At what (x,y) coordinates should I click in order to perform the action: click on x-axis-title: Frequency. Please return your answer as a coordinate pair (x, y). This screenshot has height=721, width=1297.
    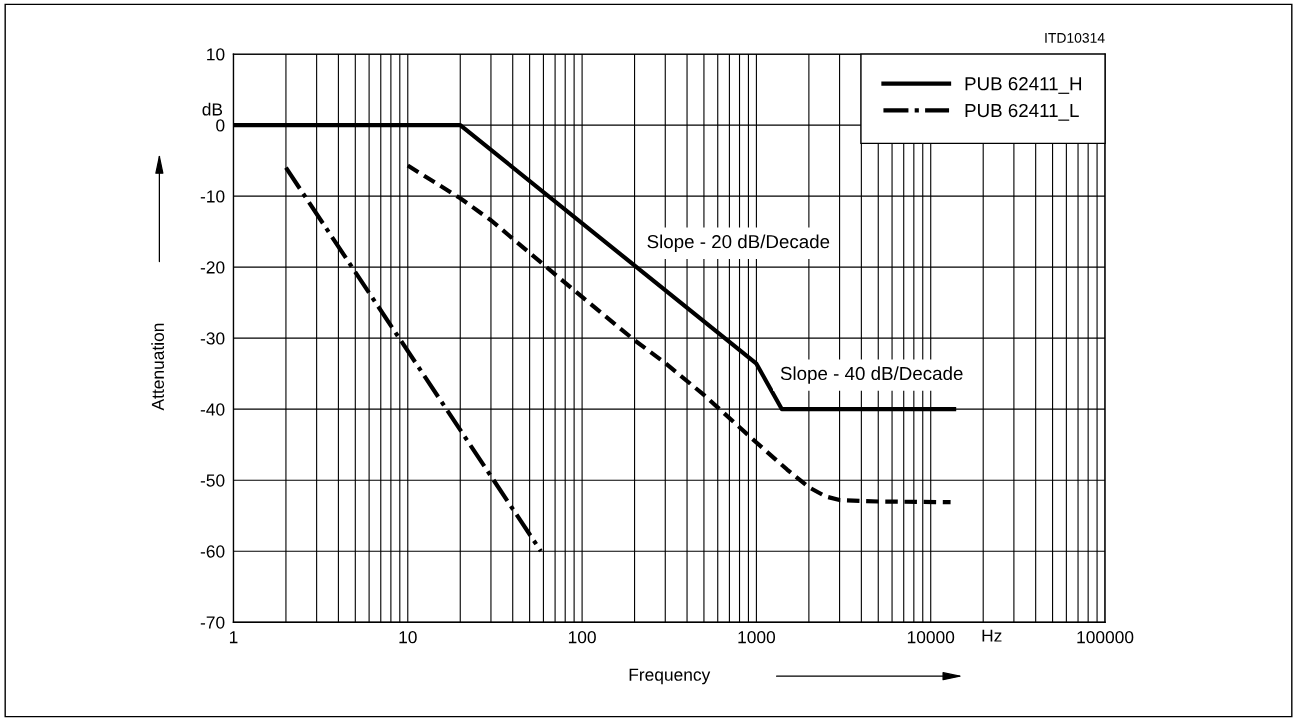
    Looking at the image, I should click on (670, 676).